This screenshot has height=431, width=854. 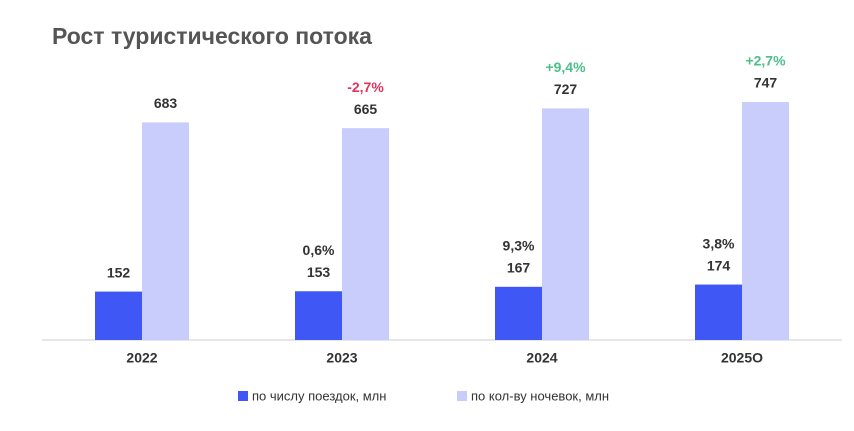 I want to click on data-label: 153, so click(x=319, y=272).